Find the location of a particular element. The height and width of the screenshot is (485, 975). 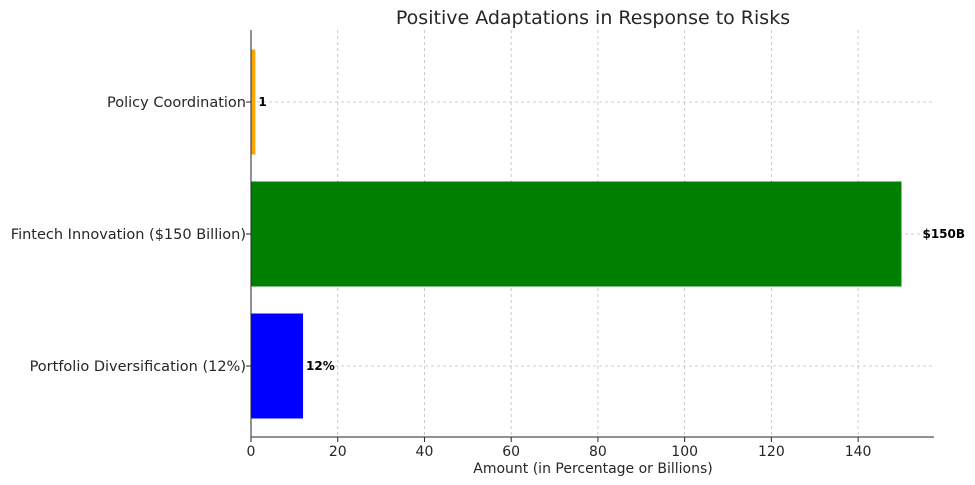

data-label: $150B is located at coordinates (943, 234).